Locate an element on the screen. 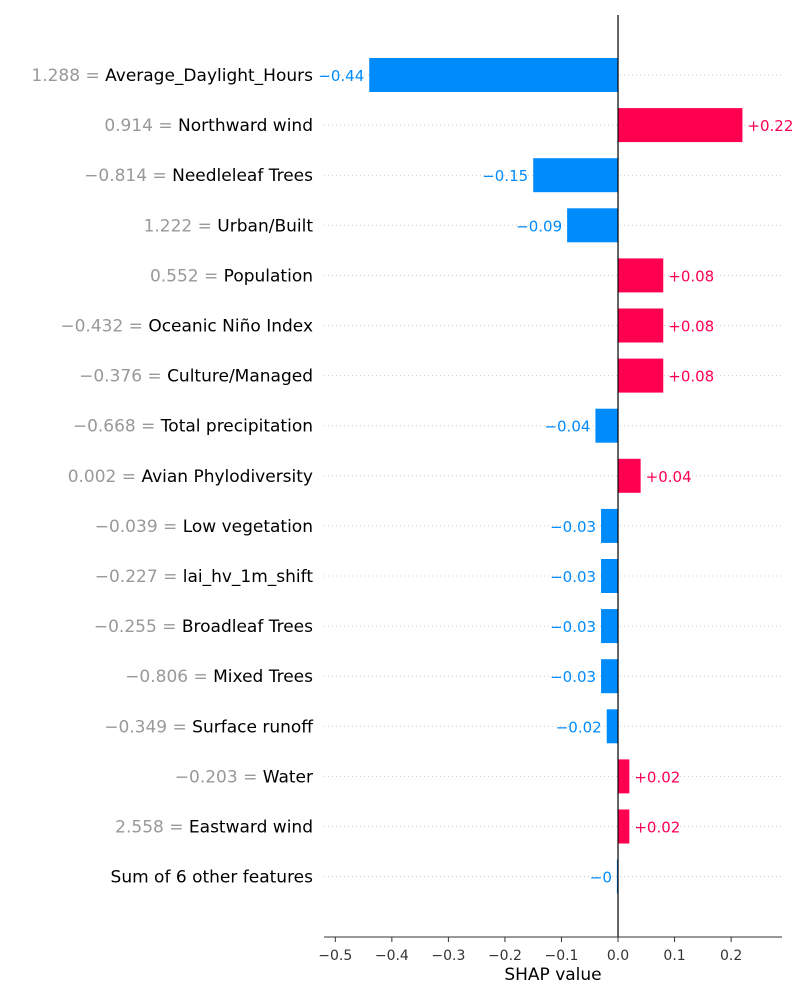 The width and height of the screenshot is (800, 1000). feature-label: 1.222 = Urban/Built is located at coordinates (229, 226).